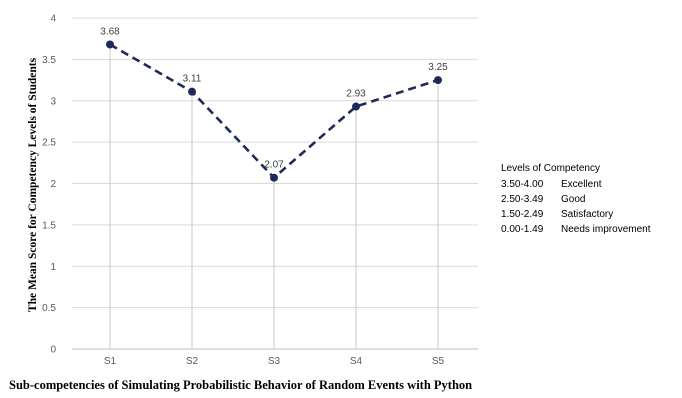  I want to click on legend-item-label: Satisfactory, so click(587, 214).